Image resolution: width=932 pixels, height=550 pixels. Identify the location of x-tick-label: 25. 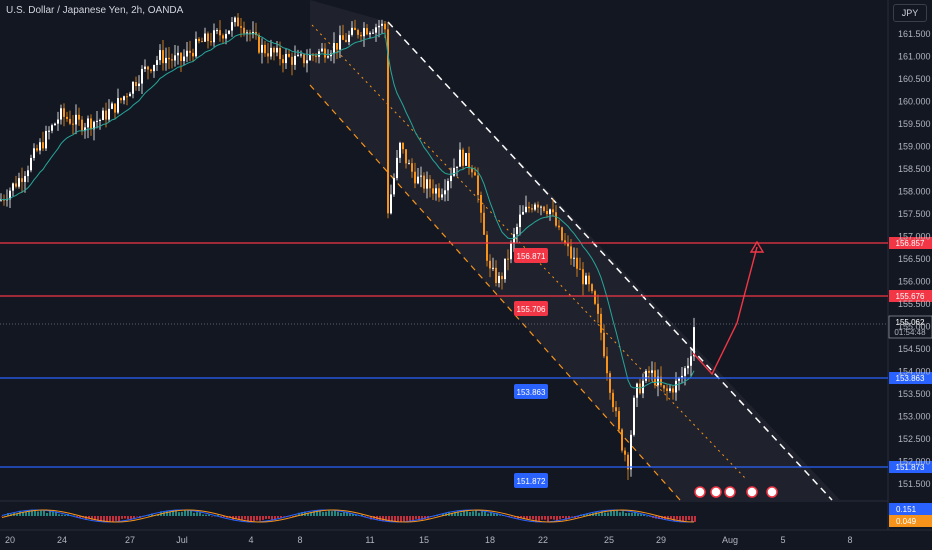
(609, 540).